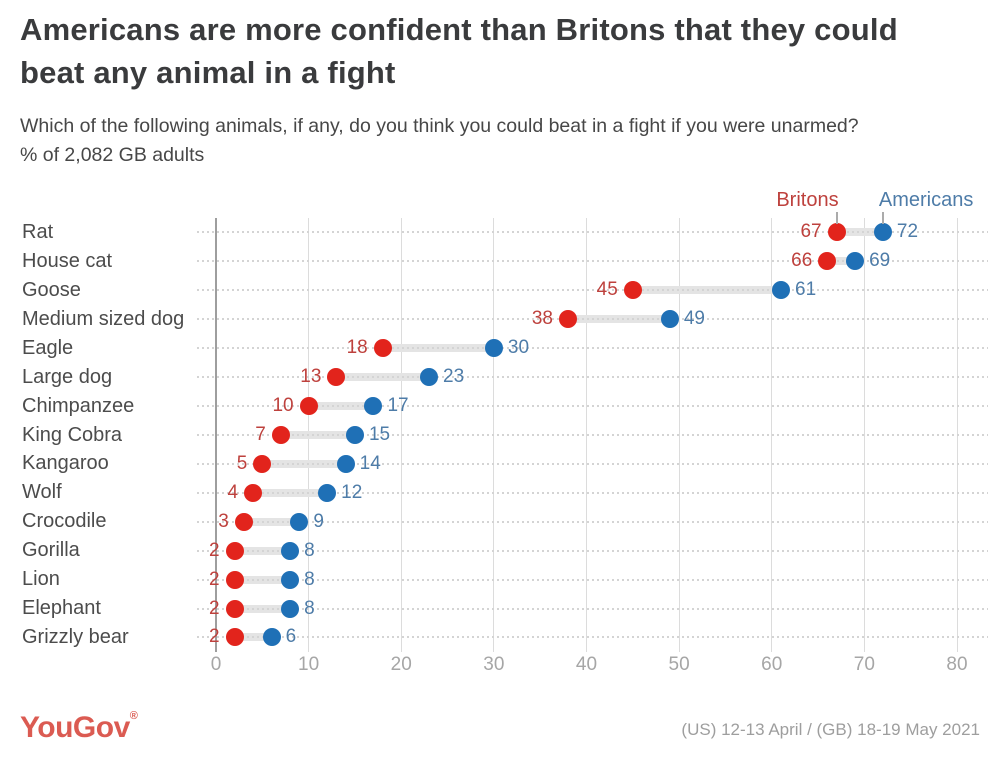 The height and width of the screenshot is (770, 1000). I want to click on legend-americans-tick, so click(882, 218).